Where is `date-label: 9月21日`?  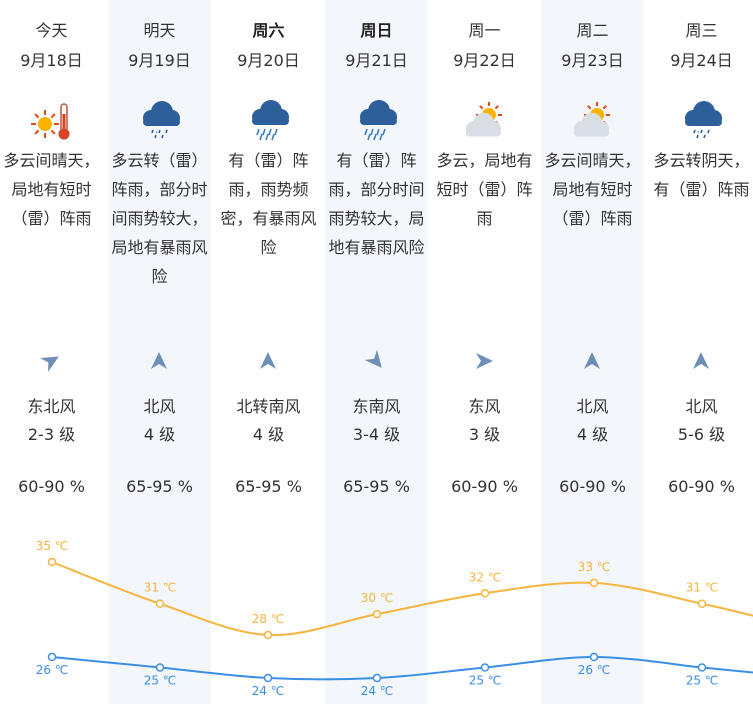
date-label: 9月21日 is located at coordinates (376, 60).